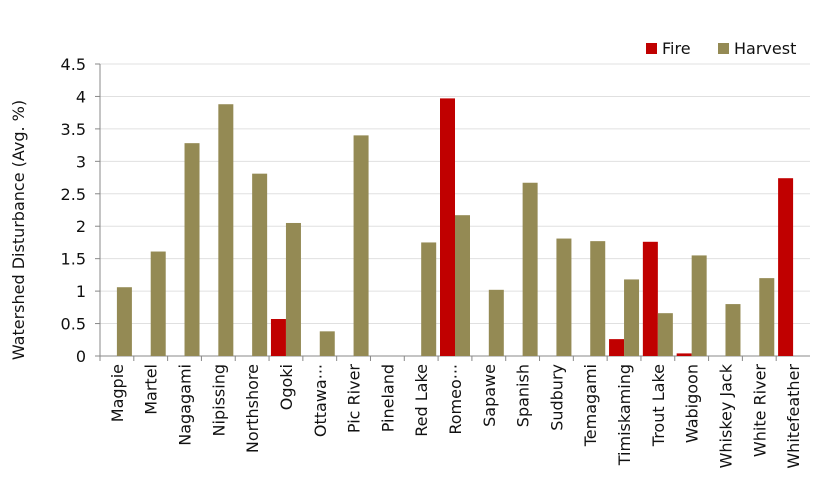 This screenshot has width=820, height=498. What do you see at coordinates (151, 389) in the screenshot?
I see `x-tick-label: Martel` at bounding box center [151, 389].